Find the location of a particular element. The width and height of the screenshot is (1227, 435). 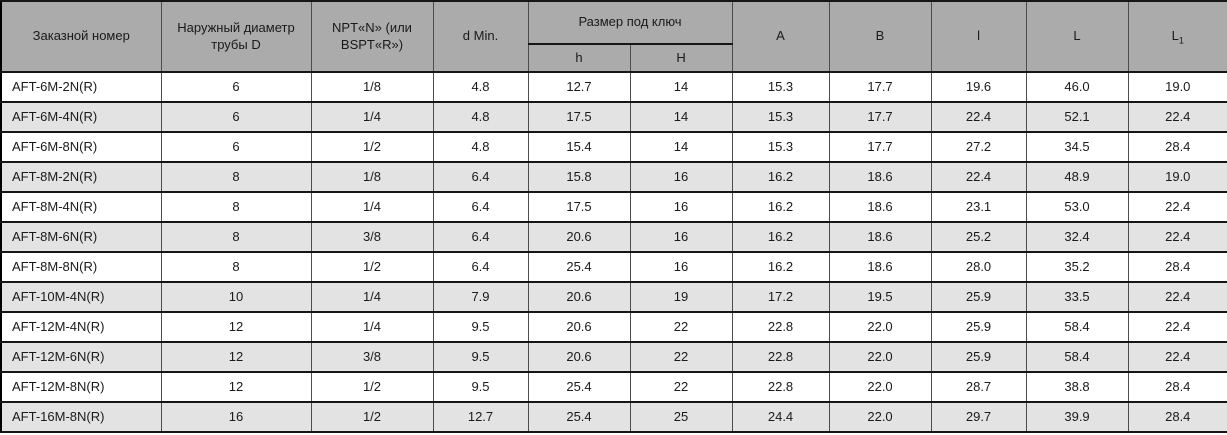

header-cell-h-small: h is located at coordinates (579, 58).